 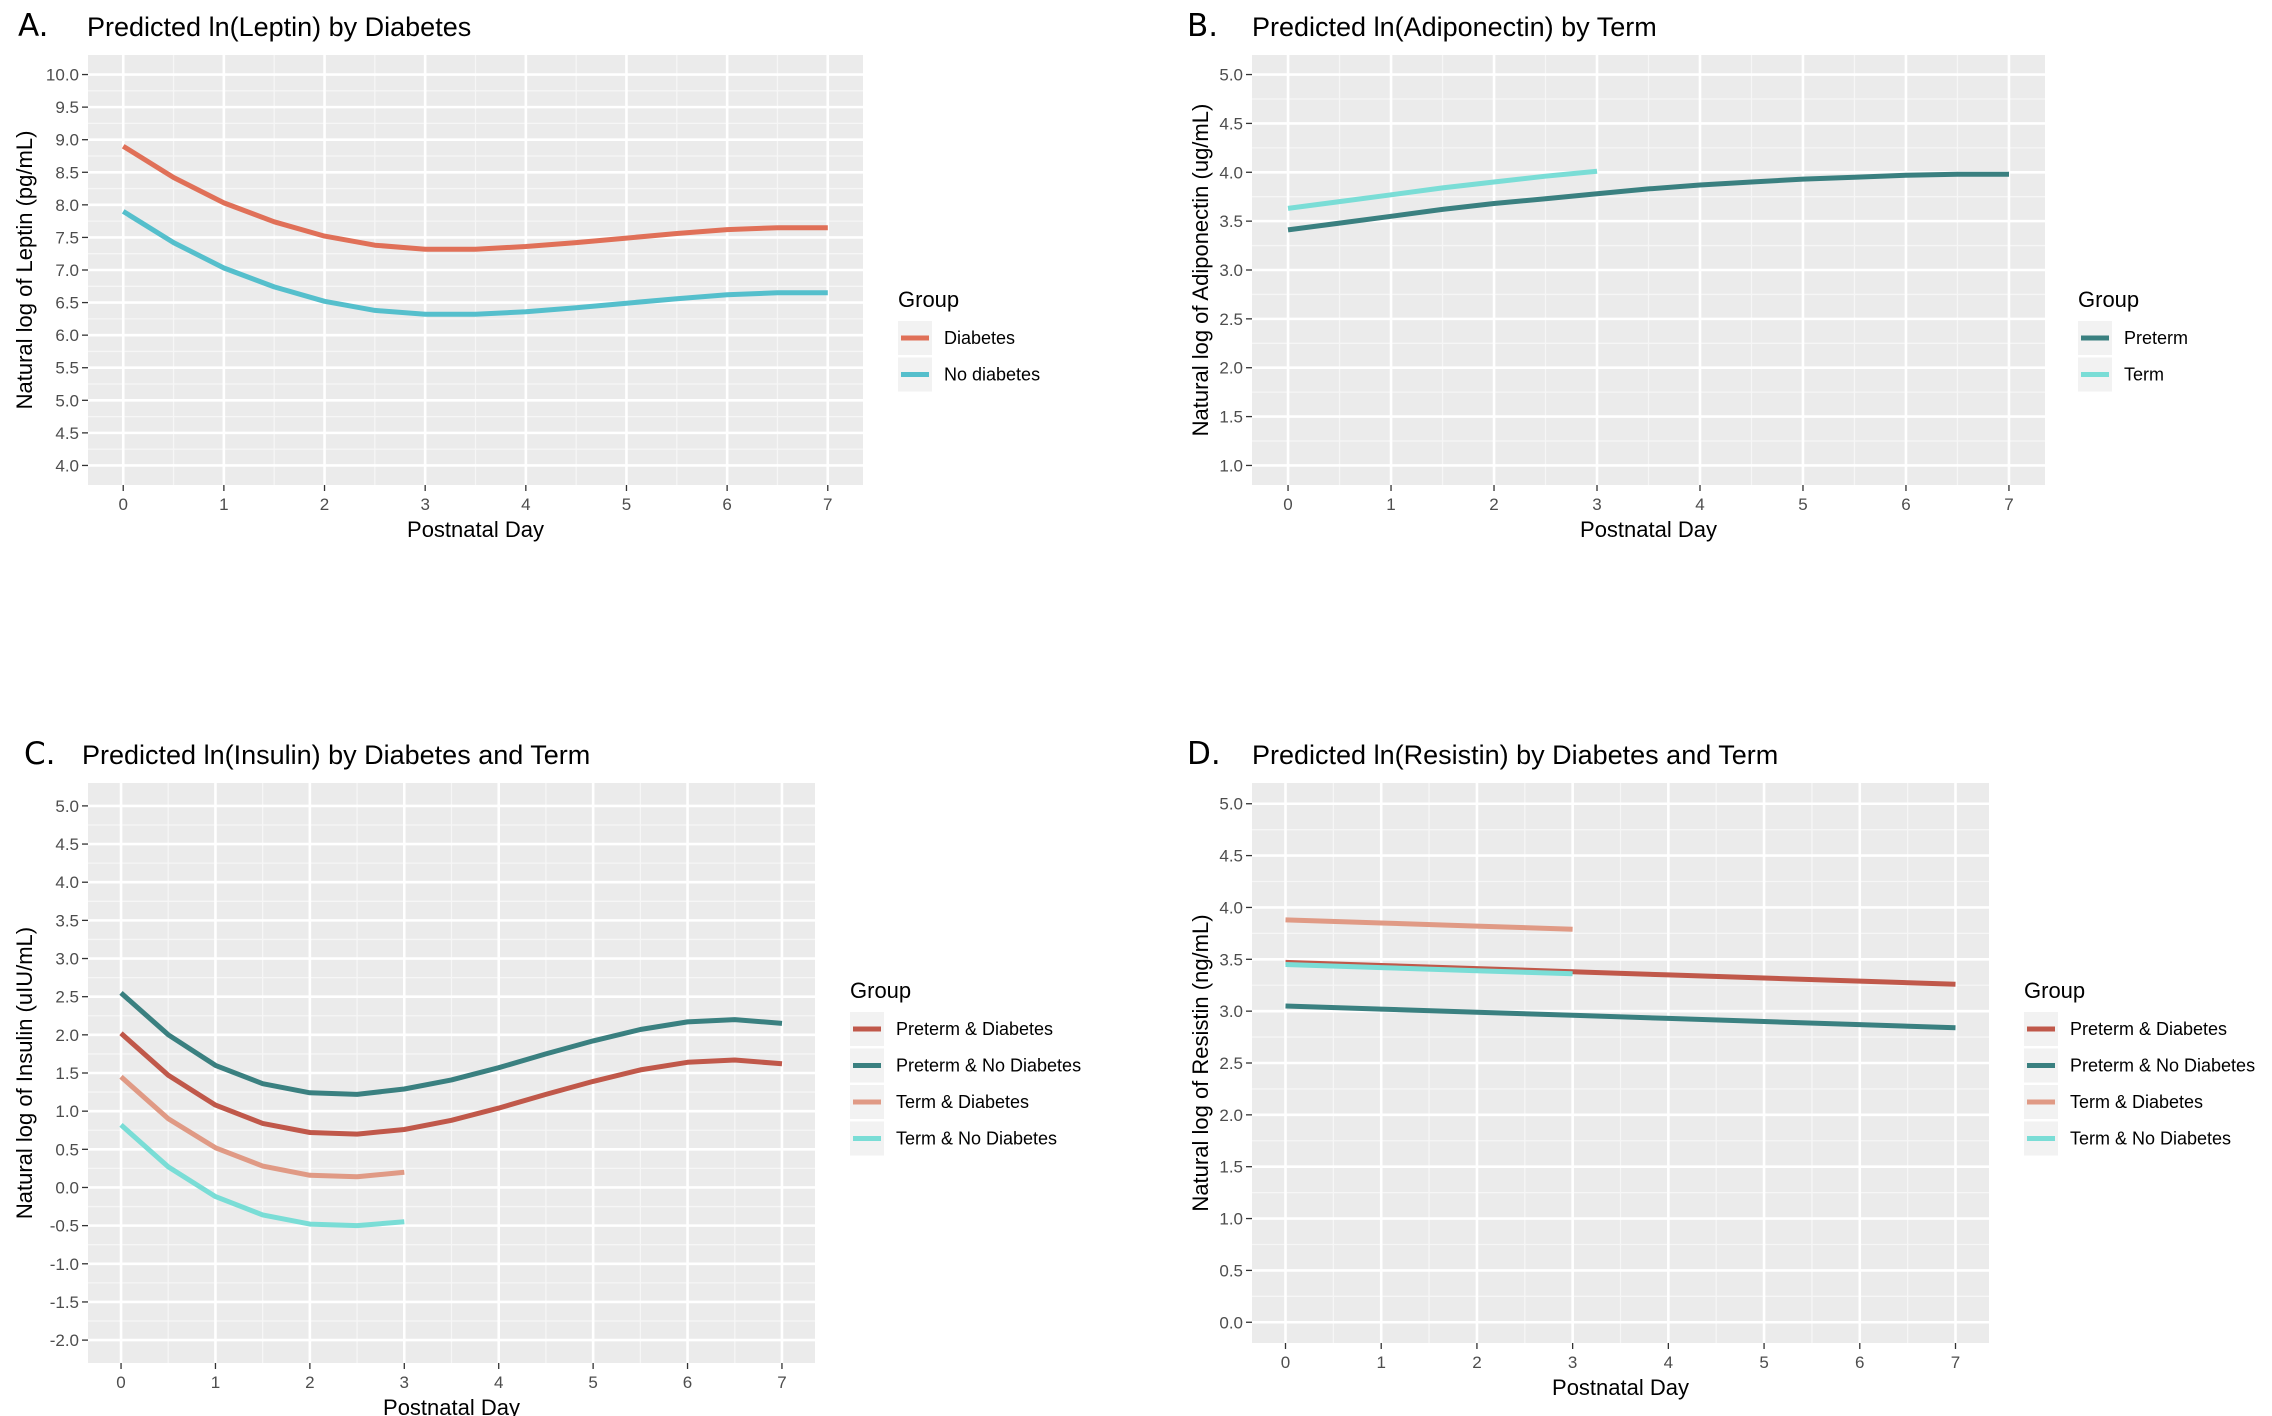 What do you see at coordinates (2156, 338) in the screenshot?
I see `legend-label-preterm: Preterm` at bounding box center [2156, 338].